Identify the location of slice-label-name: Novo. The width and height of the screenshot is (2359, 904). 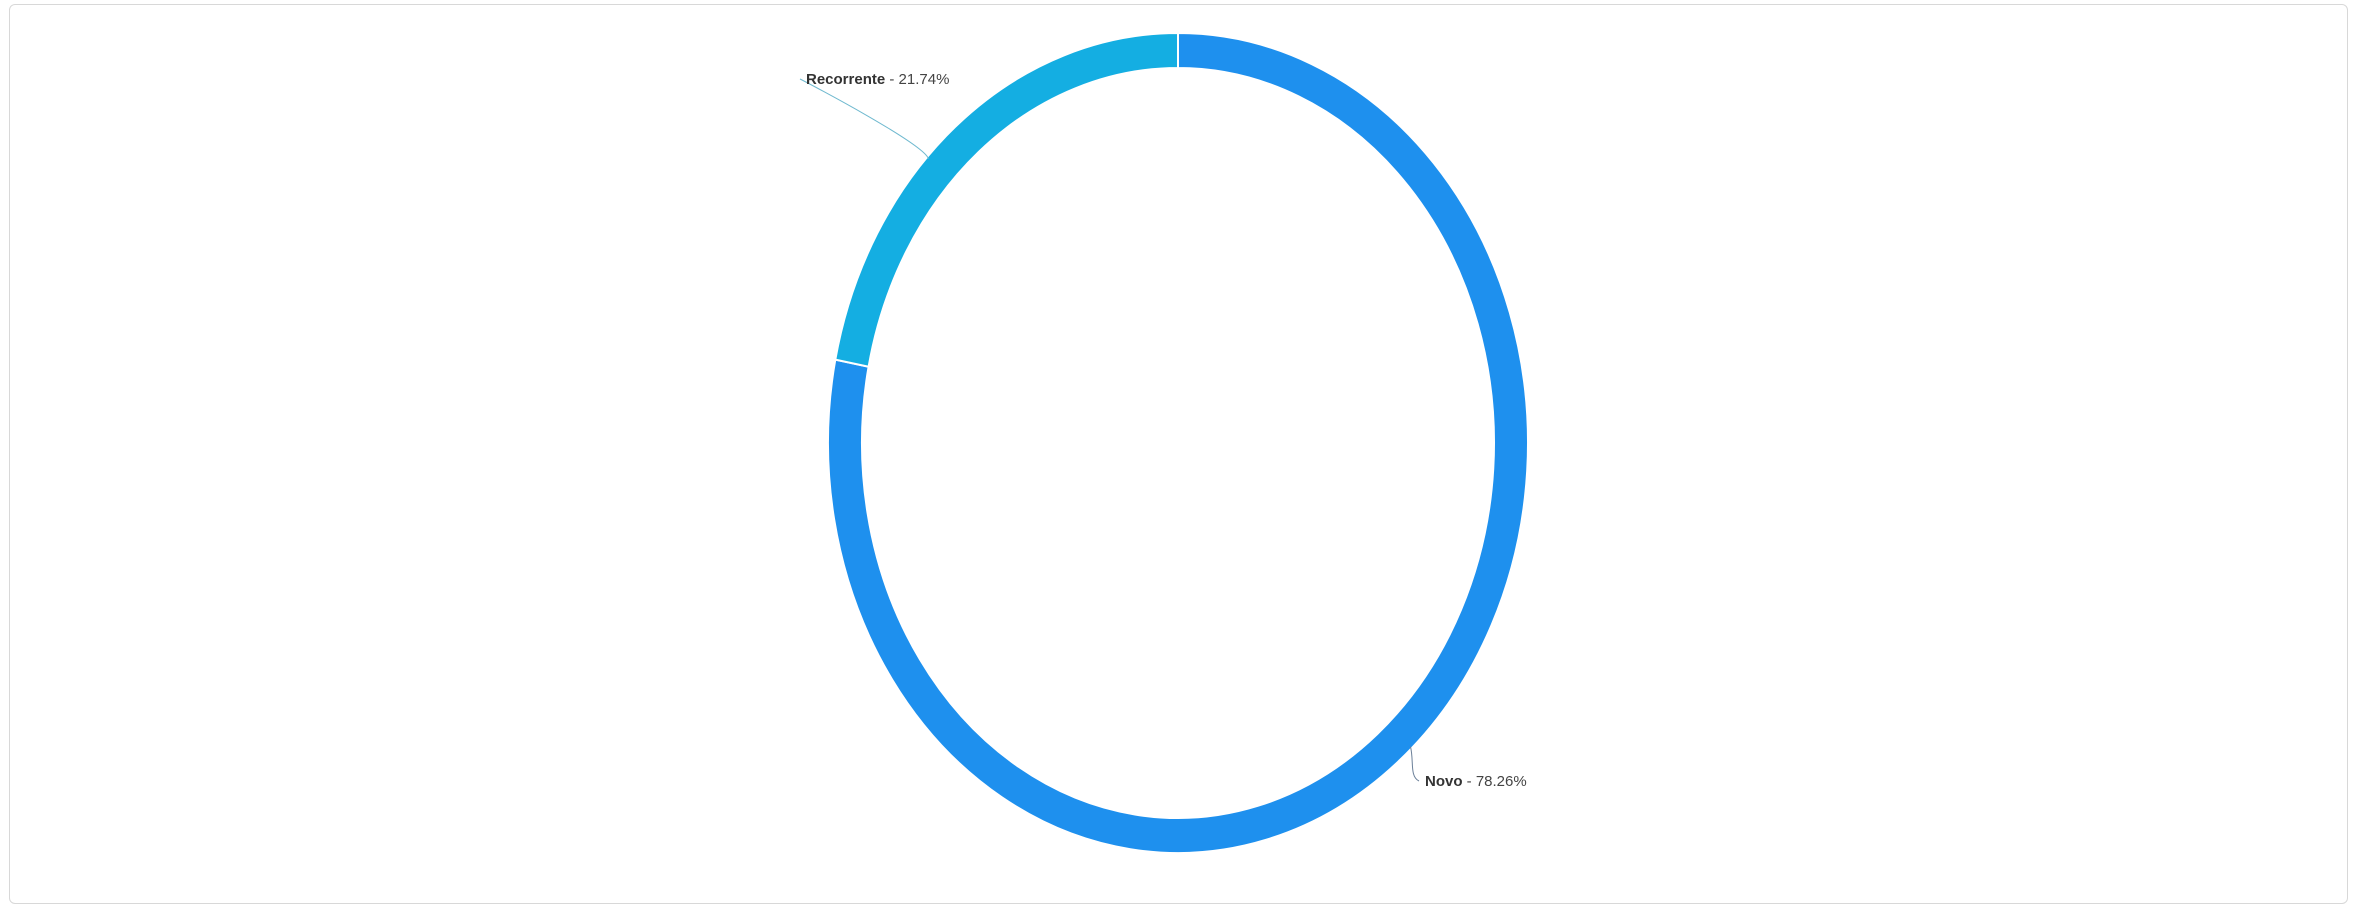
(1444, 781).